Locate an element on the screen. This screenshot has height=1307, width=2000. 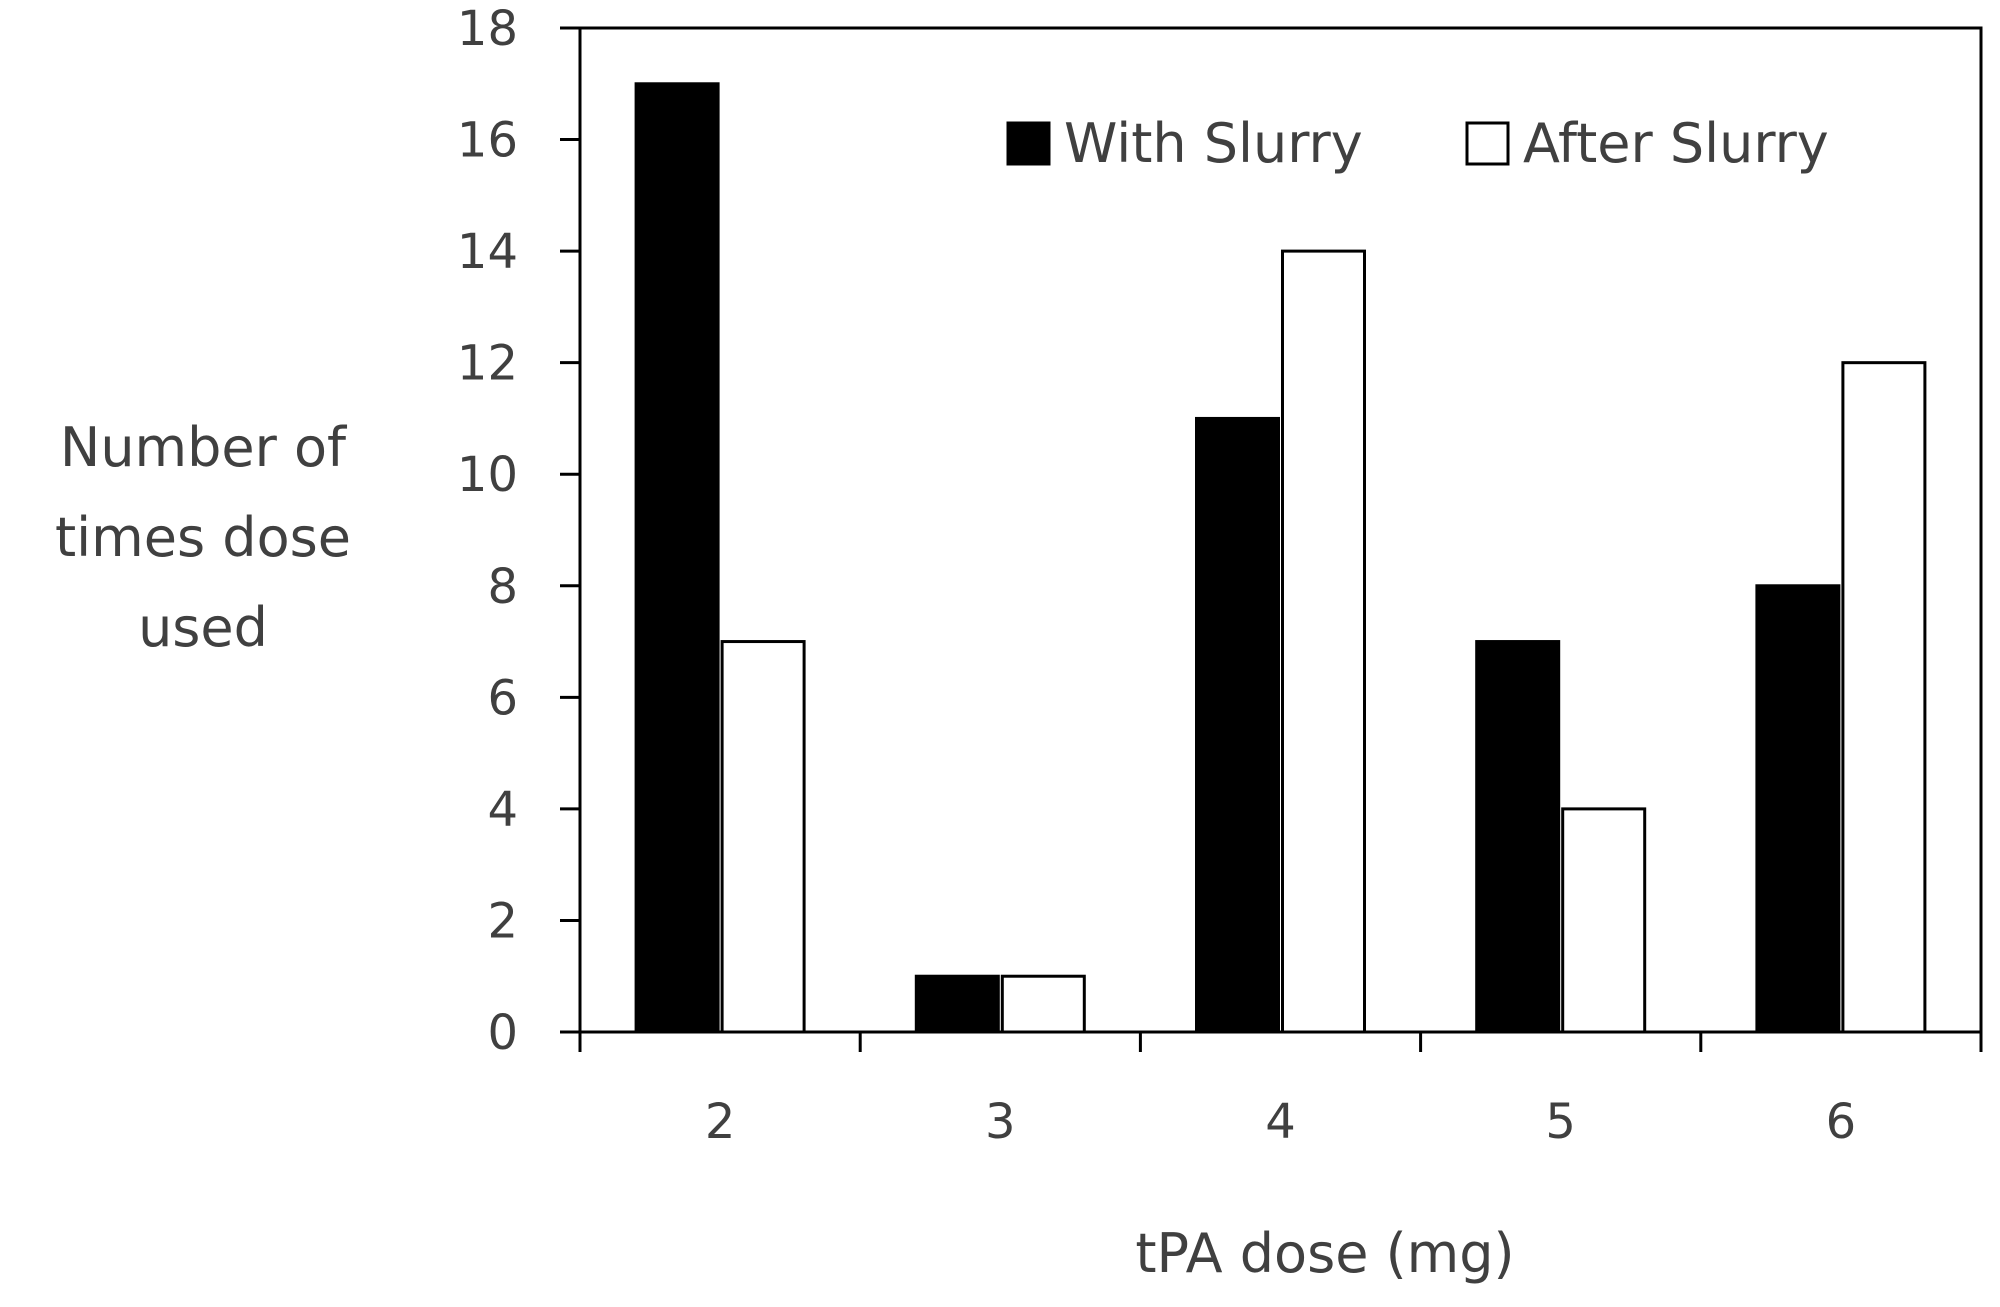
x-tick-label: 6 is located at coordinates (1841, 1122).